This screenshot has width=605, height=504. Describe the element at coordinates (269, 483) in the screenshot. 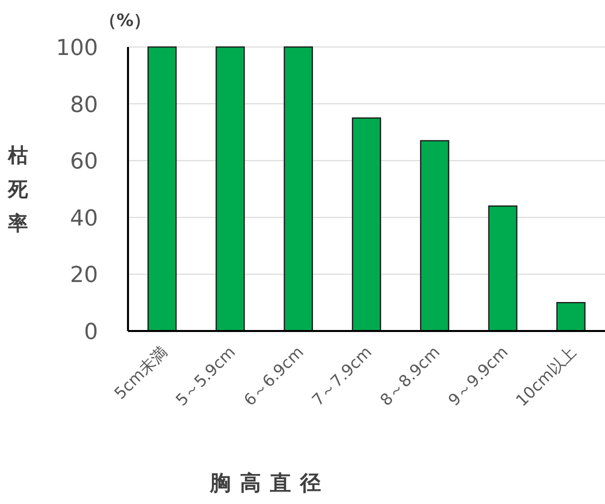

I see `x-axis-title: 胸高直径` at that location.